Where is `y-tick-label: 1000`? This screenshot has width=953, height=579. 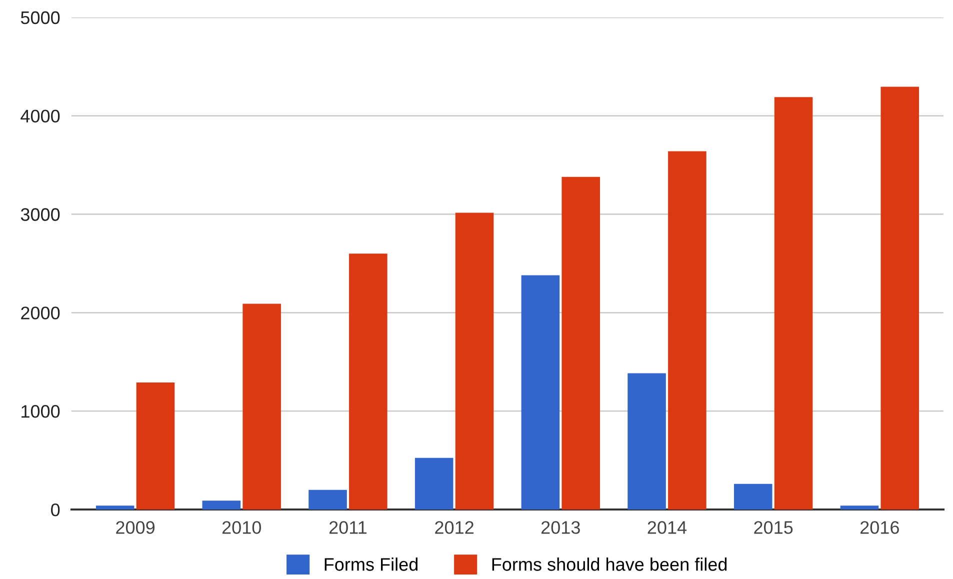 y-tick-label: 1000 is located at coordinates (41, 411).